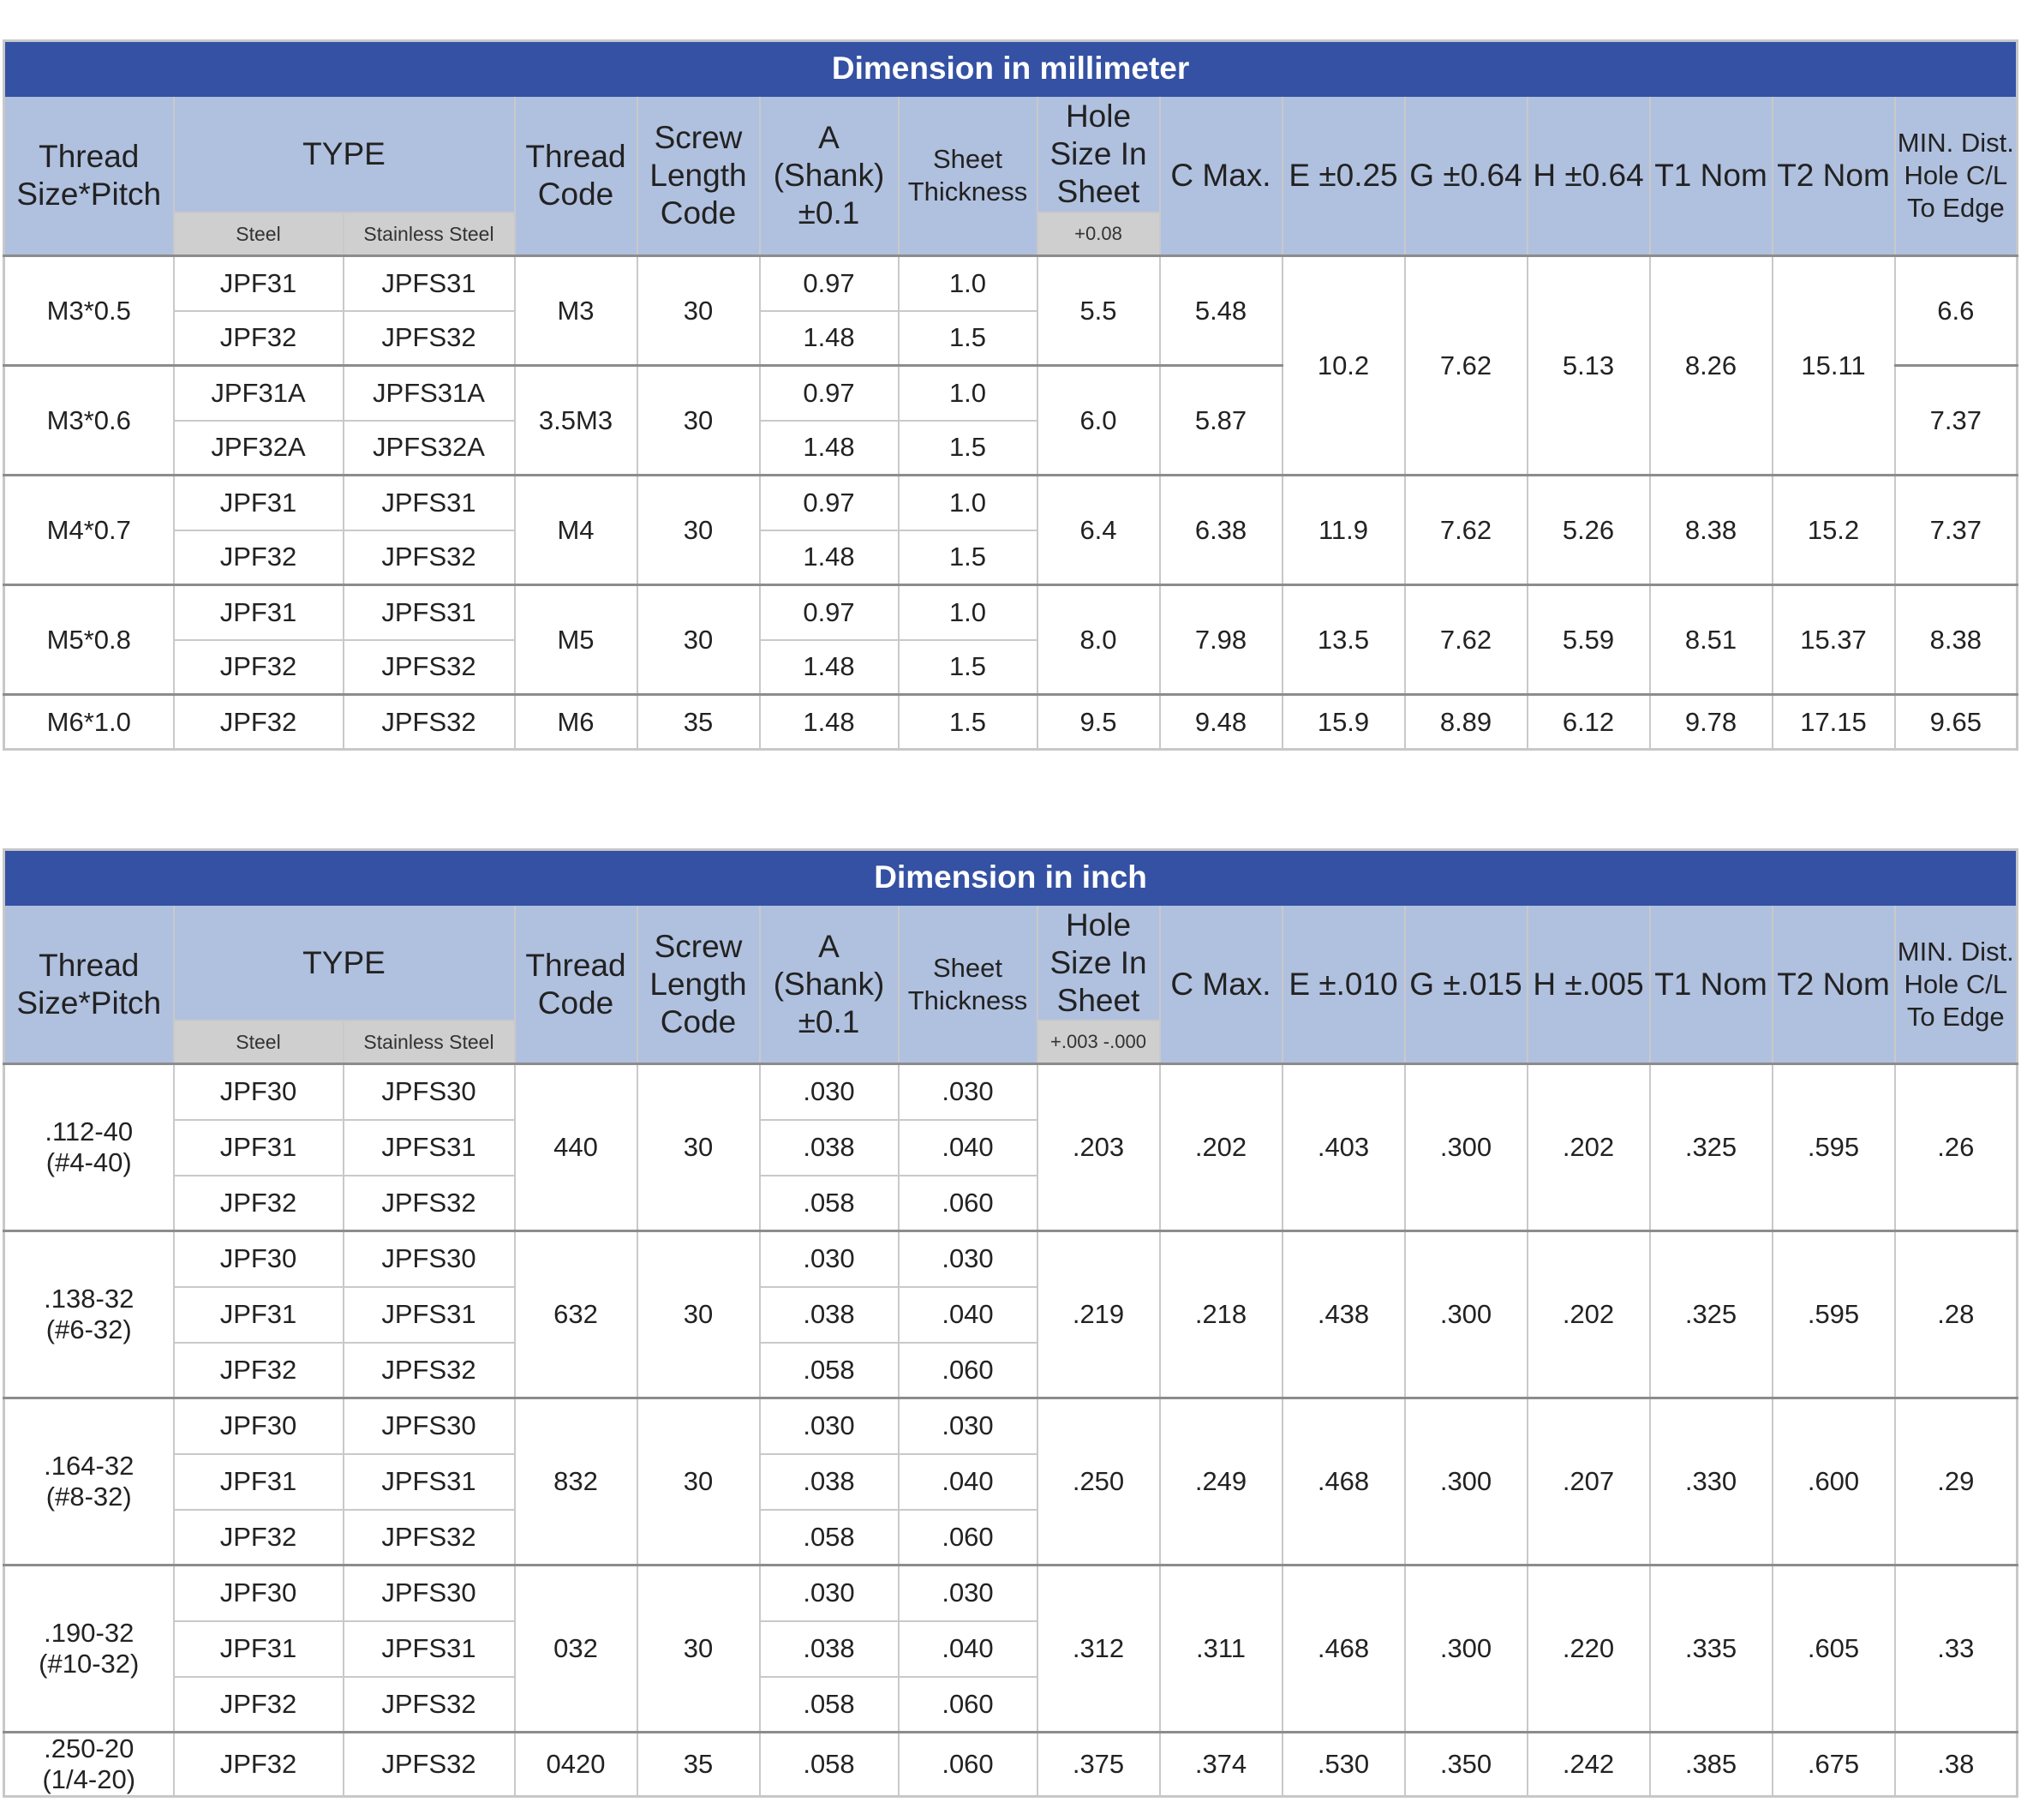  I want to click on cell-thread-code: 832, so click(575, 1481).